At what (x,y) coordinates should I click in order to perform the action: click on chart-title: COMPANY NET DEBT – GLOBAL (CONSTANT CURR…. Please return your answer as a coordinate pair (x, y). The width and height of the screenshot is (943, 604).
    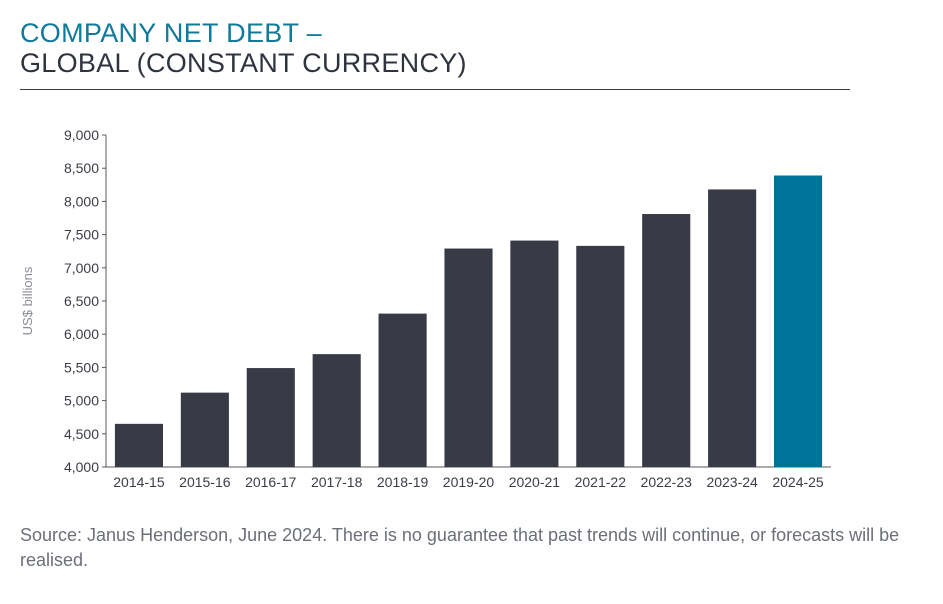
    Looking at the image, I should click on (435, 48).